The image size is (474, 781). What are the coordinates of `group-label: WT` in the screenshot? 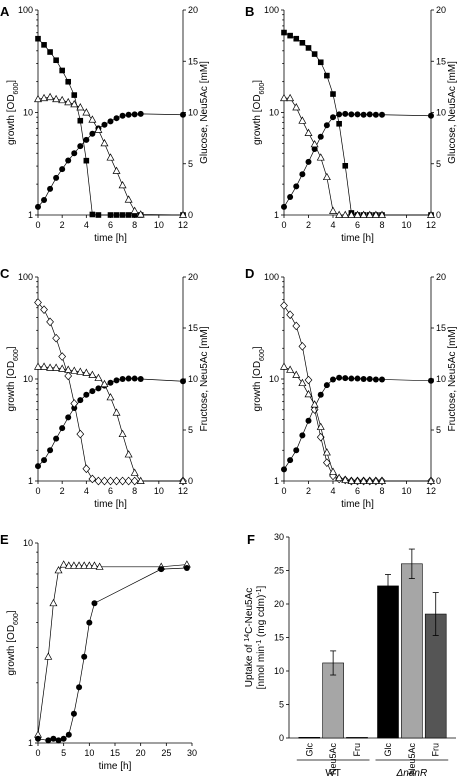 It's located at (333, 773).